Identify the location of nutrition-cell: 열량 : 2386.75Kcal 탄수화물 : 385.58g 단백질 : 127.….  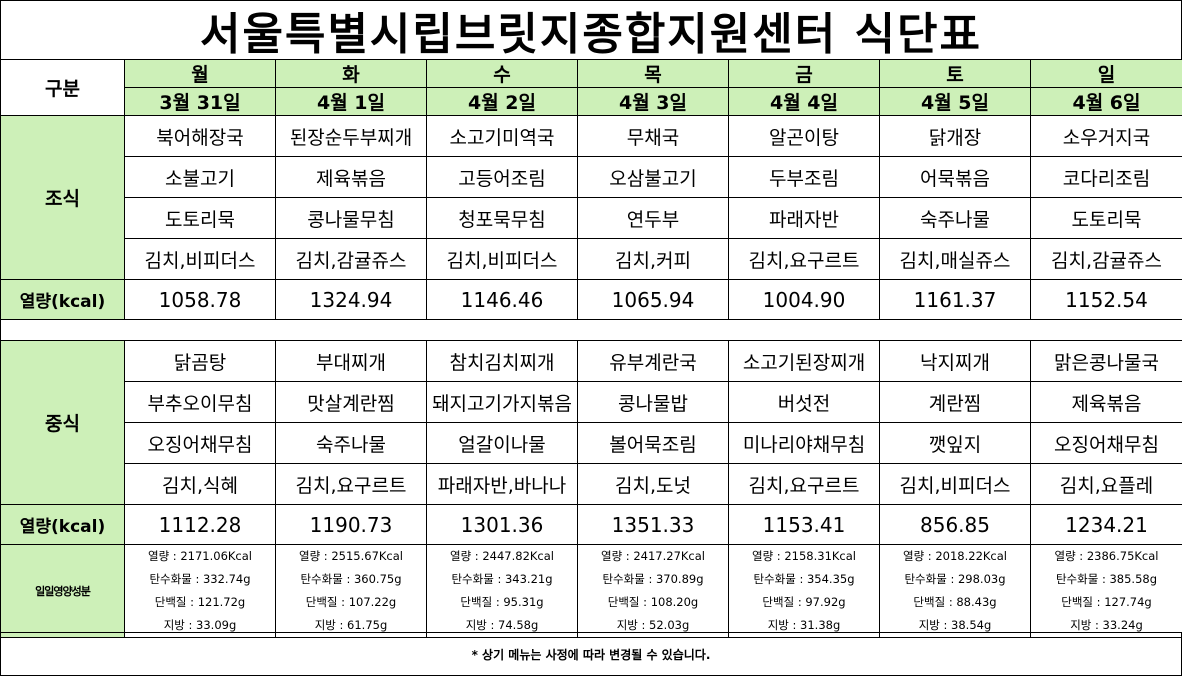
(1106, 591).